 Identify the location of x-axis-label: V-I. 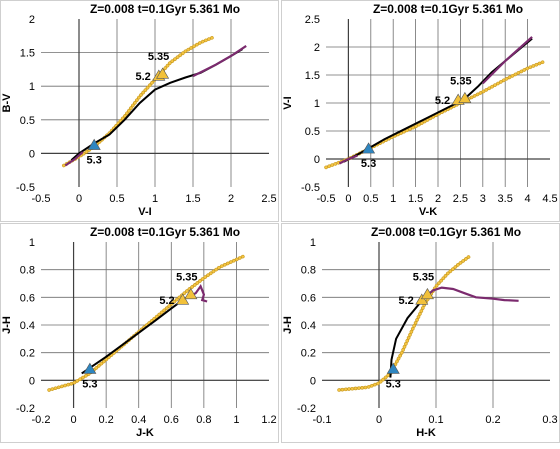
(144, 212).